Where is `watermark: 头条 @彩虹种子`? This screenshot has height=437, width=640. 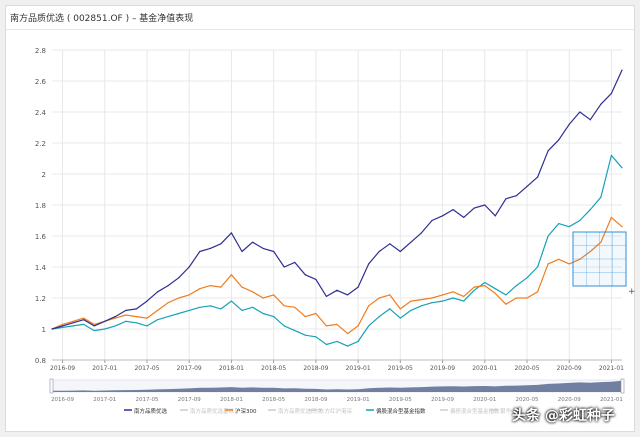 watermark: 头条 @彩虹种子 is located at coordinates (563, 416).